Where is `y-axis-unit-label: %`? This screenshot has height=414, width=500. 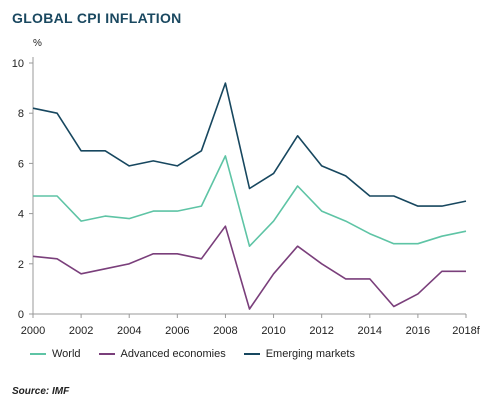 y-axis-unit-label: % is located at coordinates (37, 43).